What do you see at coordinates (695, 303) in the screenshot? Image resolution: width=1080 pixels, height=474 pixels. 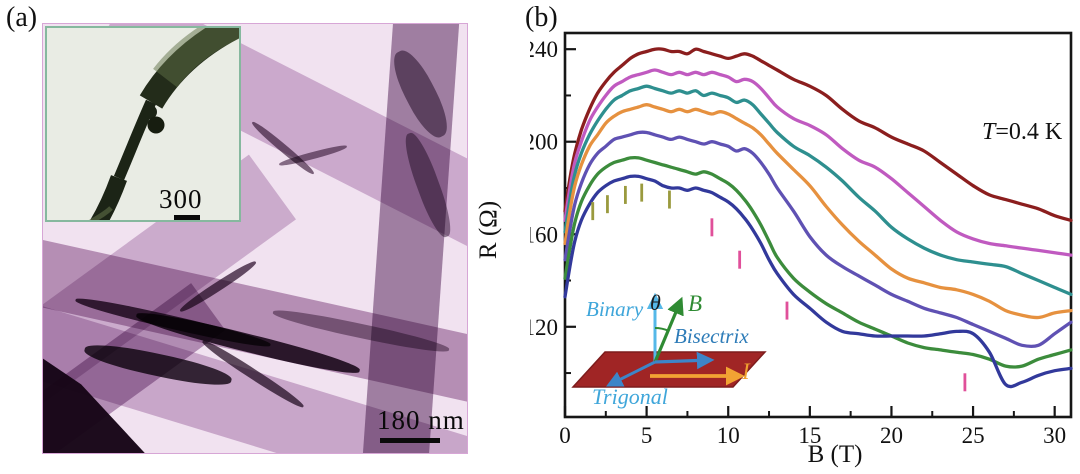 I see `b-field-label: B` at bounding box center [695, 303].